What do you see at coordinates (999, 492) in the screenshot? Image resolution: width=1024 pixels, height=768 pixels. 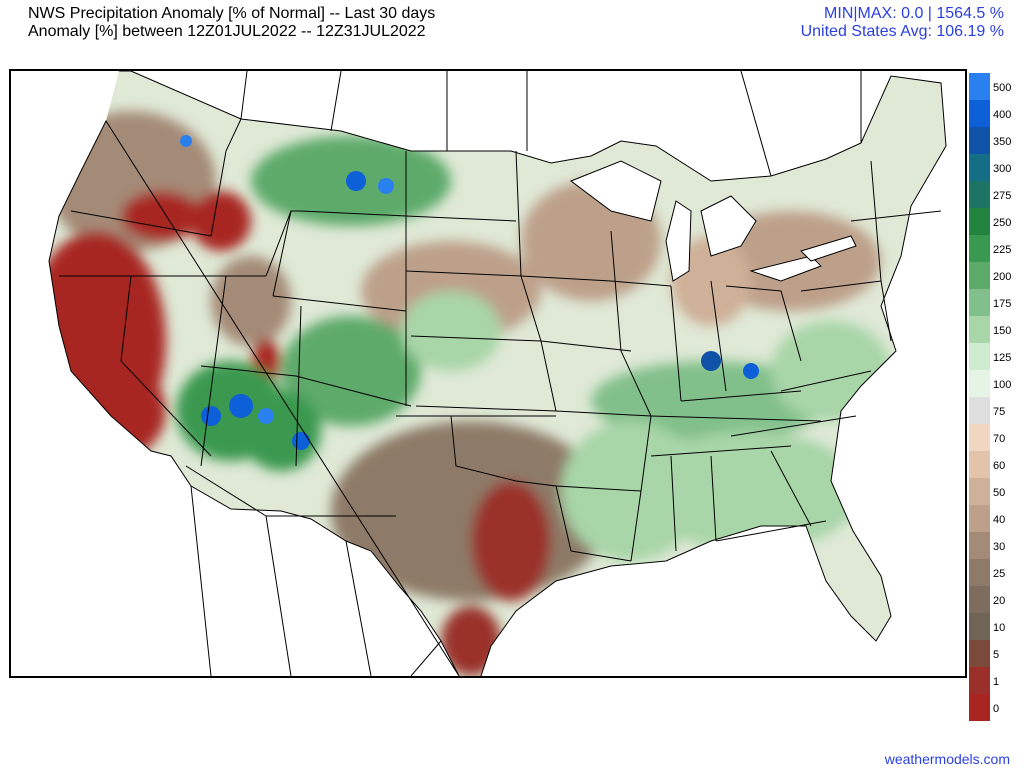 I see `colorbar-tick-label: 50` at bounding box center [999, 492].